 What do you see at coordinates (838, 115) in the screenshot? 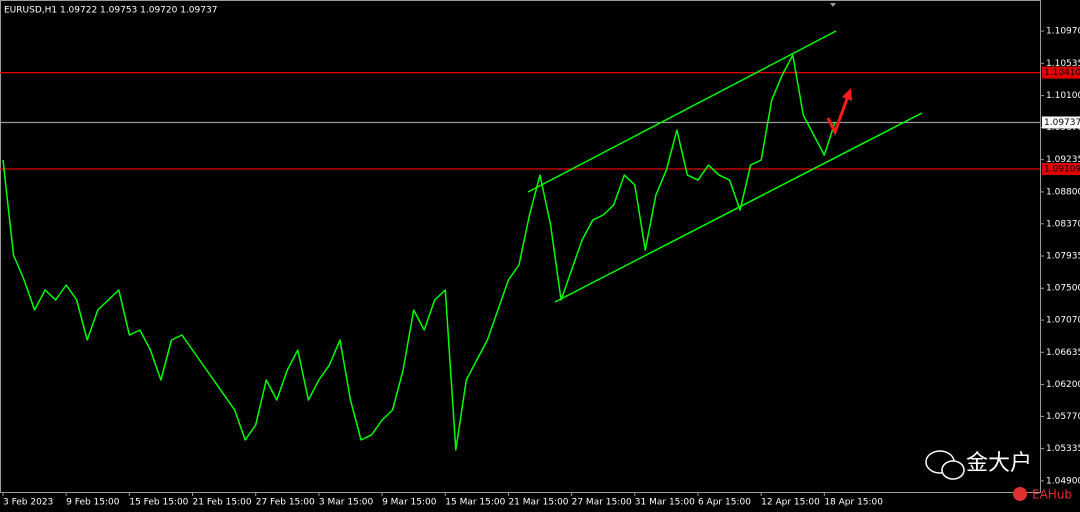
I see `forecast-arrow` at bounding box center [838, 115].